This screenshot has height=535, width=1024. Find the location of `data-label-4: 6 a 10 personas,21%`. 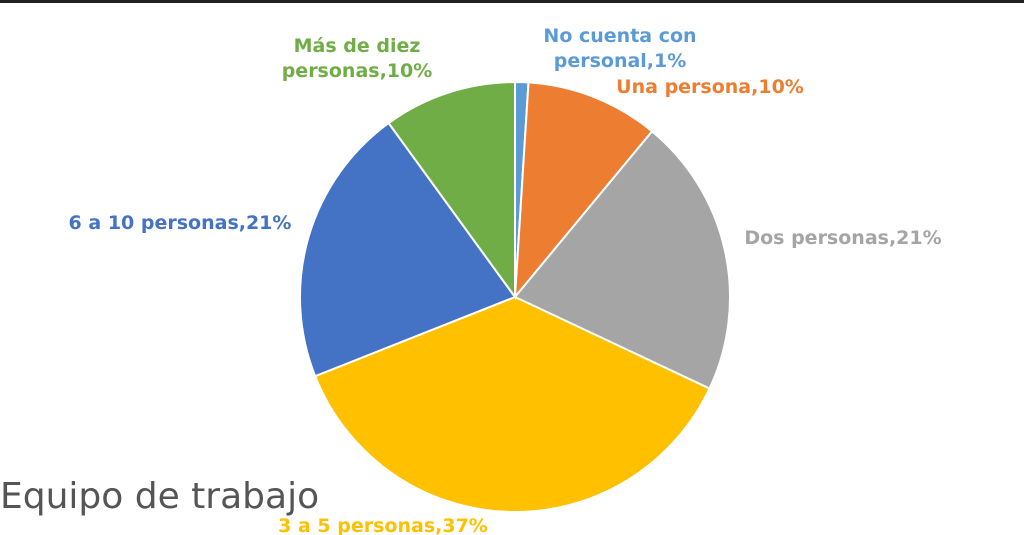

data-label-4: 6 a 10 personas,21% is located at coordinates (180, 223).